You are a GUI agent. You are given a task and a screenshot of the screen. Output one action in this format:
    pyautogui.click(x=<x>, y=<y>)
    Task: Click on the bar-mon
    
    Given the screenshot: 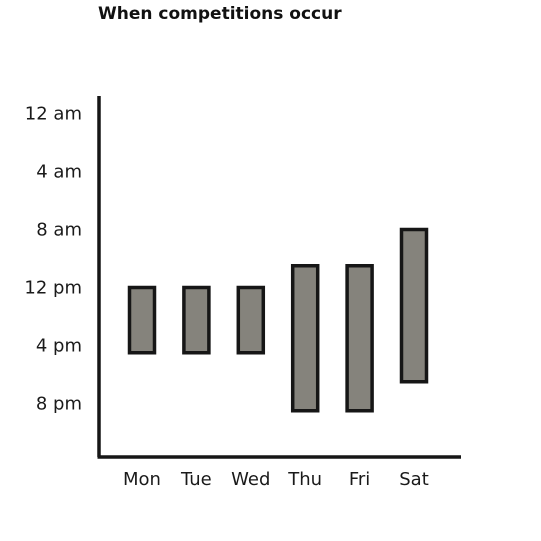 What is the action you would take?
    pyautogui.click(x=142, y=320)
    